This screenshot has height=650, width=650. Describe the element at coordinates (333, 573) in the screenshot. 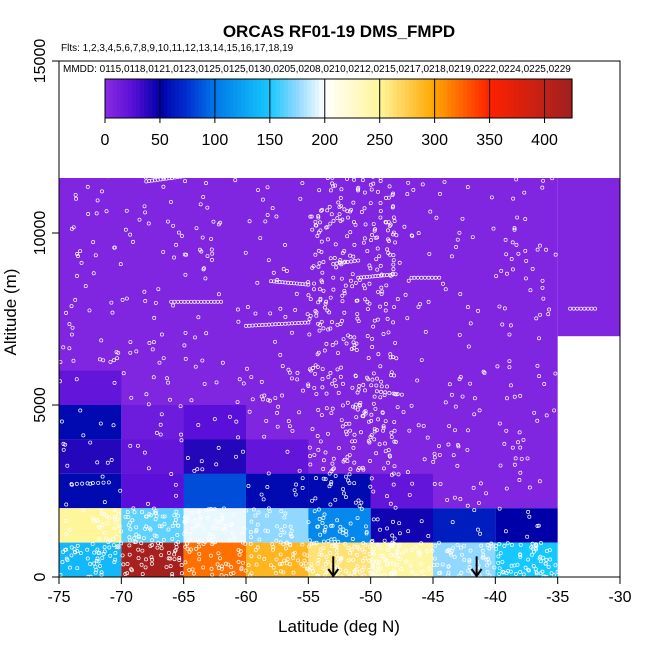

I see `down-arrow-head` at that location.